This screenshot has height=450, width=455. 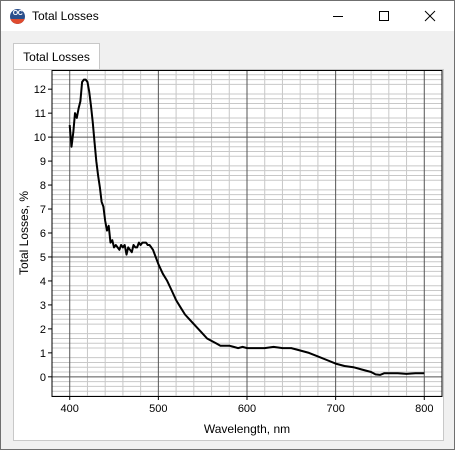 What do you see at coordinates (43, 258) in the screenshot?
I see `y-tick-label: 5` at bounding box center [43, 258].